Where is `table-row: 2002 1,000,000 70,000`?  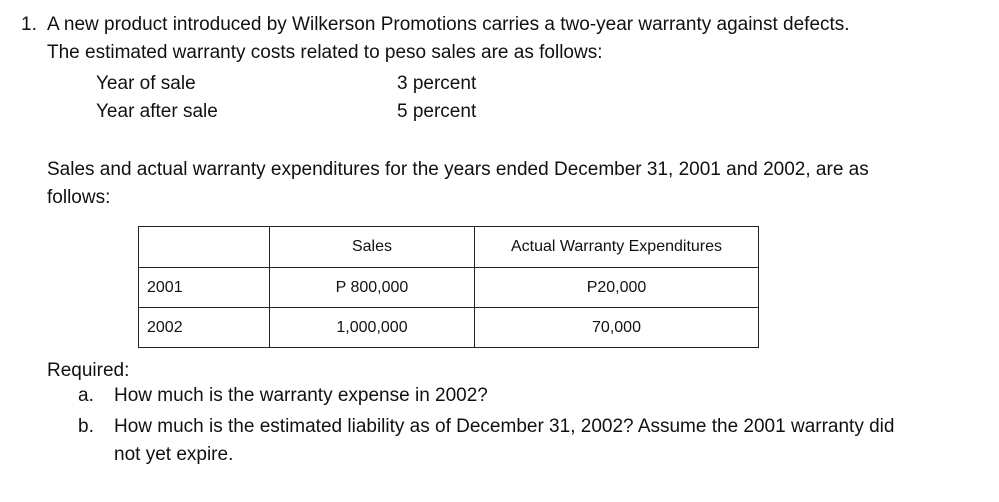
table-row: 2002 1,000,000 70,000 is located at coordinates (448, 327).